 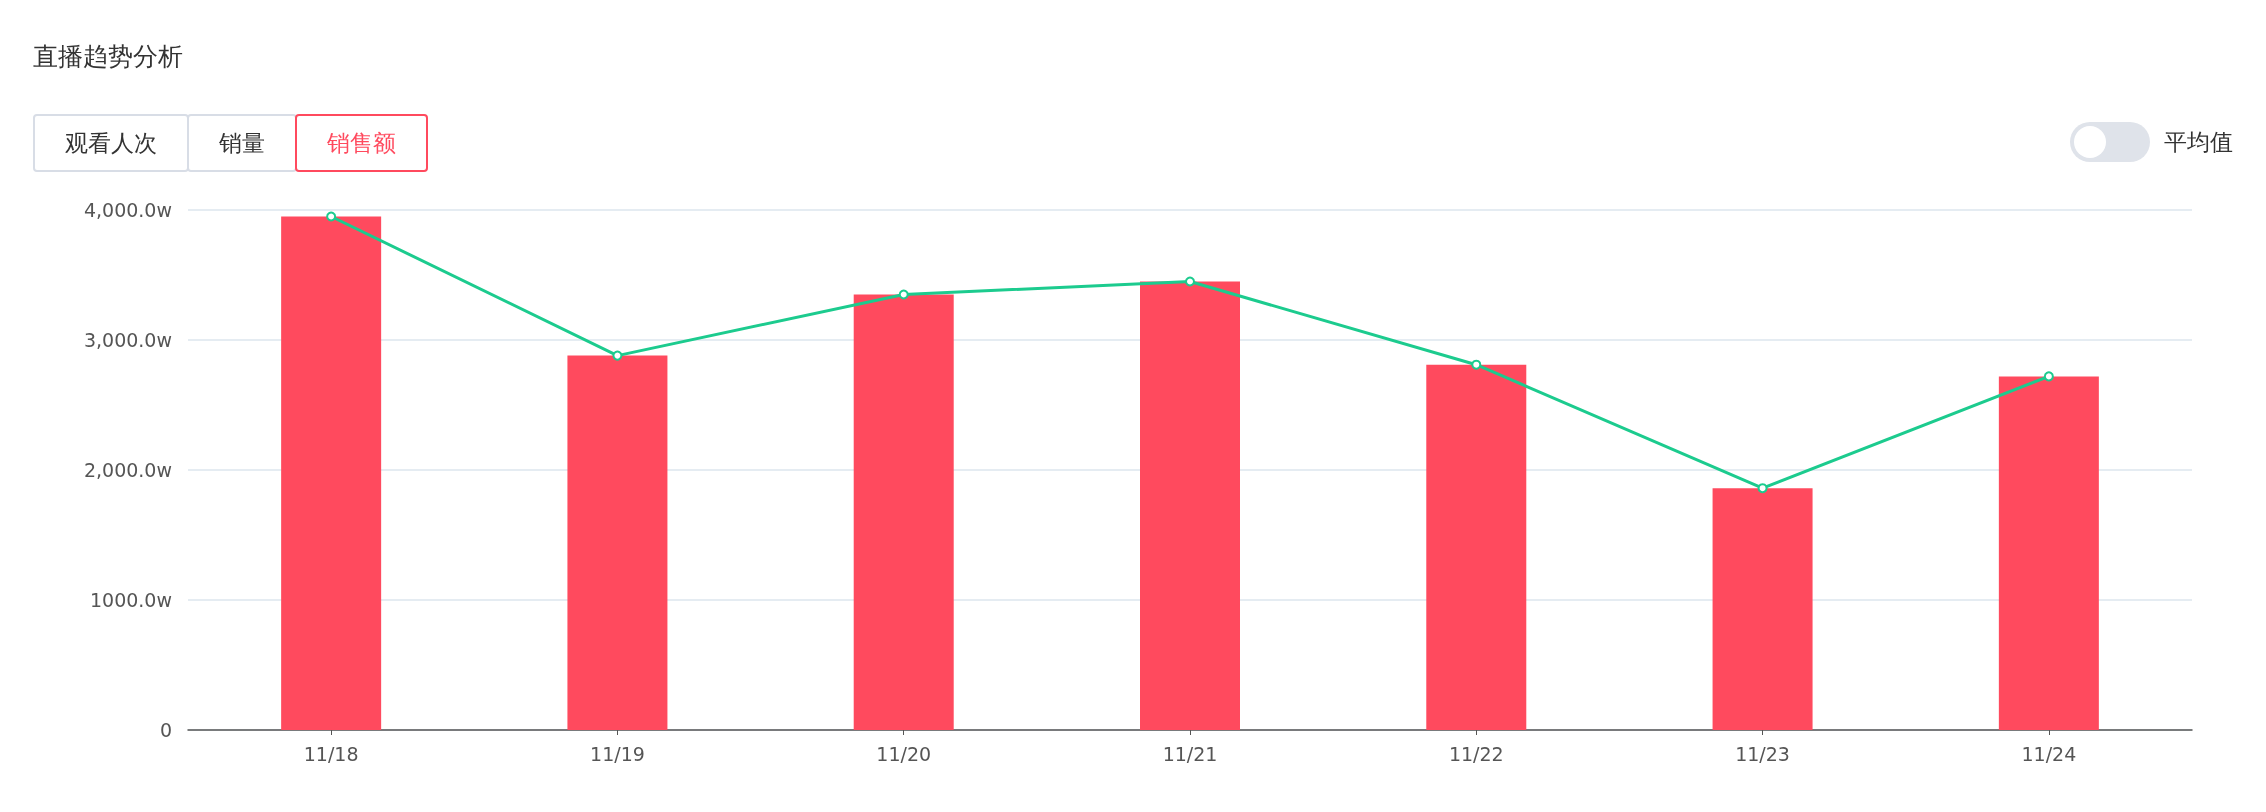 I want to click on x-tick-label: 11/23, so click(x=1762, y=753).